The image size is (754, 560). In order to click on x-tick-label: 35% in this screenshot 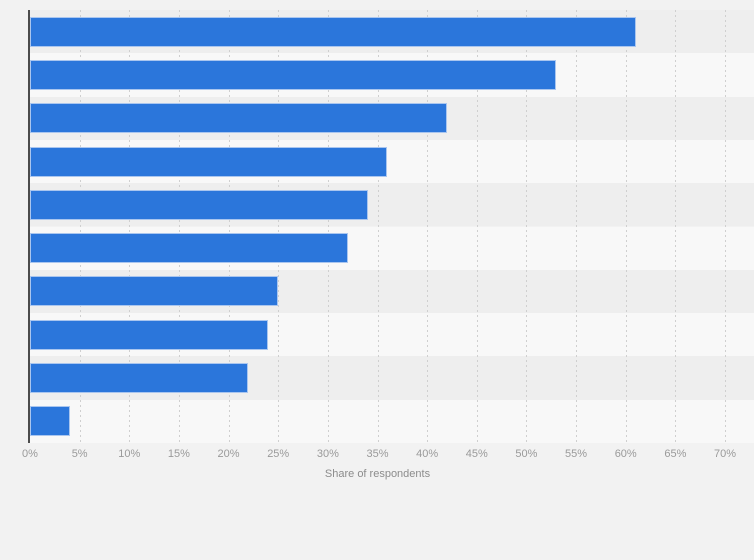, I will do `click(377, 454)`.